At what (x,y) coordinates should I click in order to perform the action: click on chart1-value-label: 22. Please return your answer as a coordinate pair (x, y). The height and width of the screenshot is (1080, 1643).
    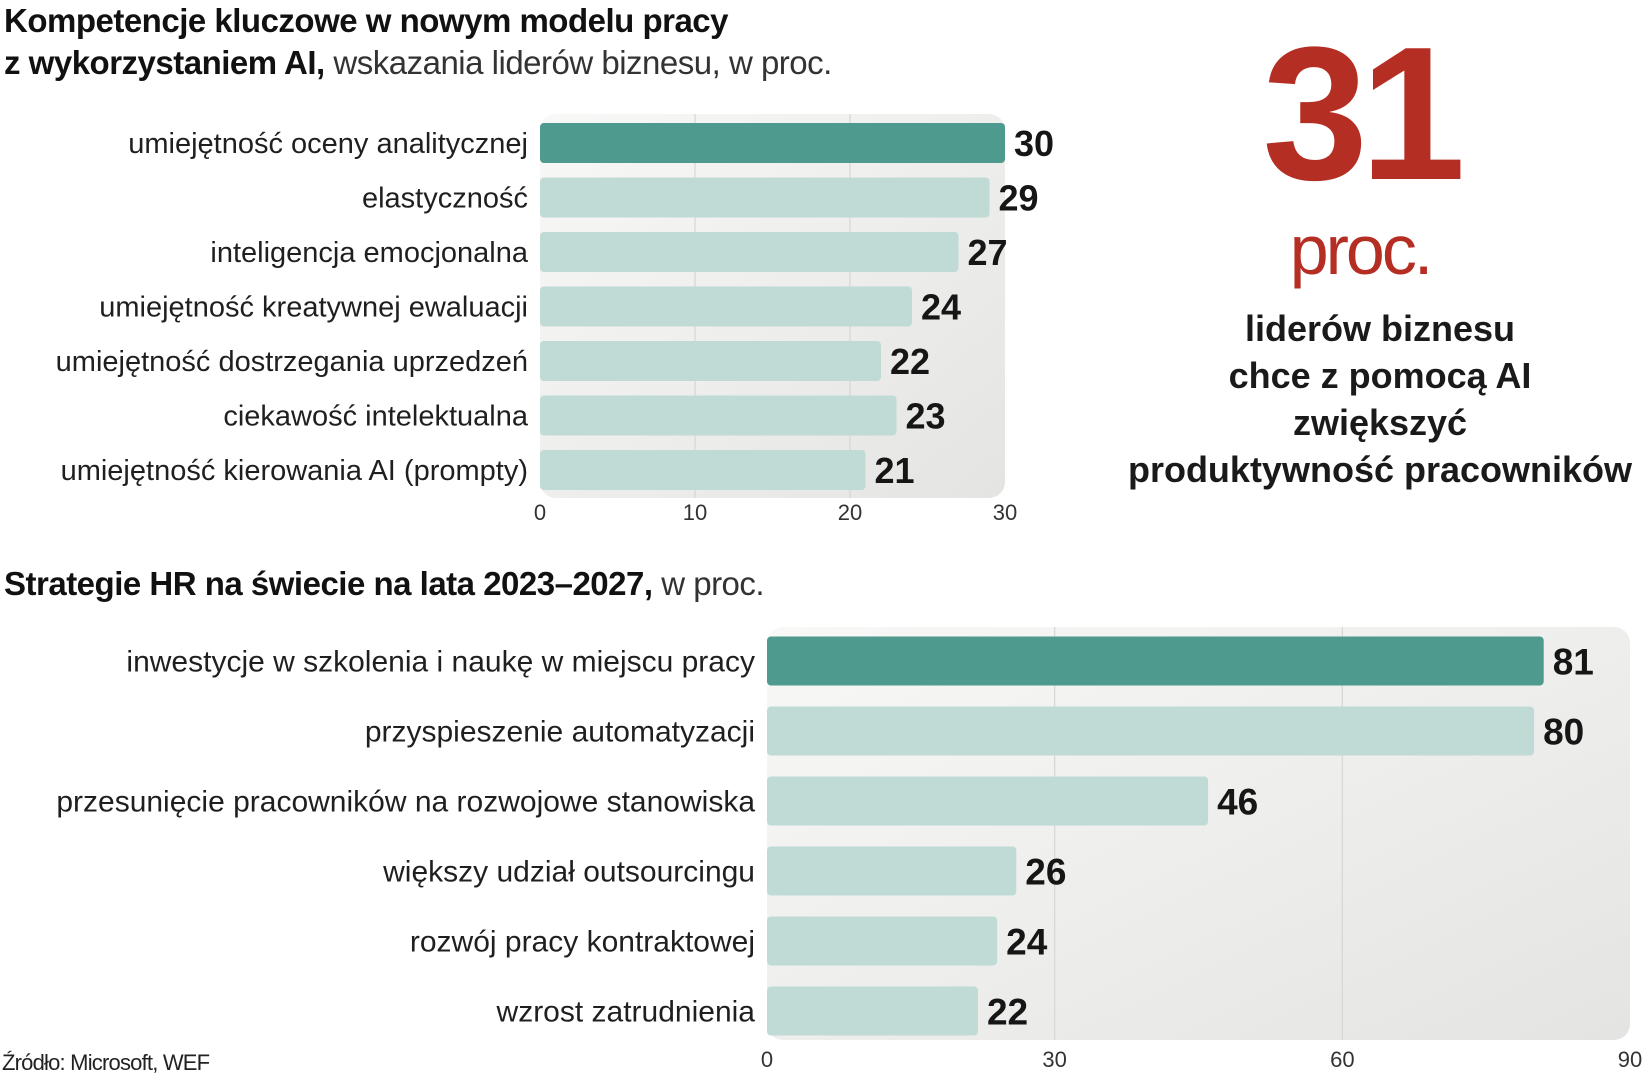
    Looking at the image, I should click on (910, 361).